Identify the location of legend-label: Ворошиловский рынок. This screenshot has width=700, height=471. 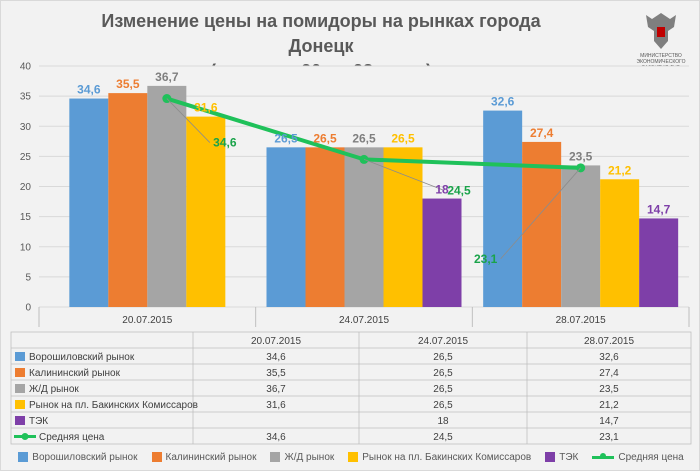
(85, 457).